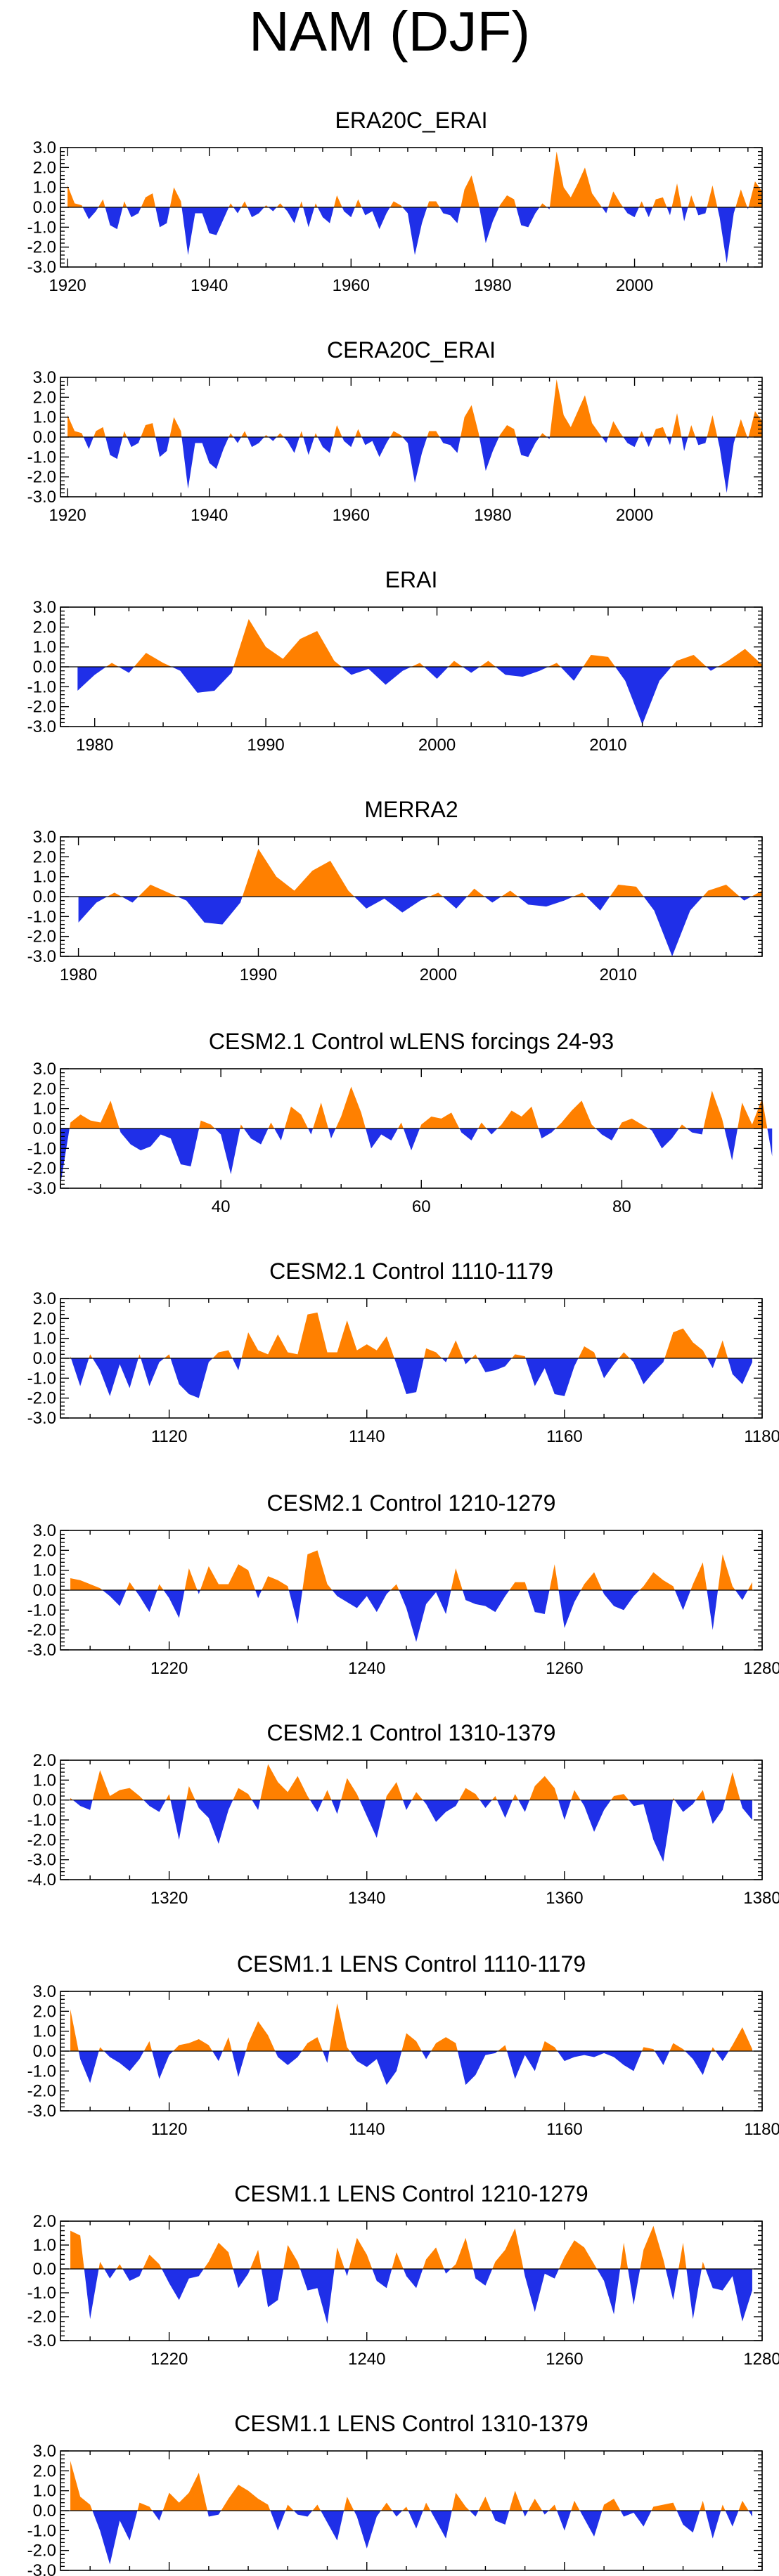 The height and width of the screenshot is (2576, 779). Describe the element at coordinates (44, 2051) in the screenshot. I see `y-tick-label: 0.0` at that location.